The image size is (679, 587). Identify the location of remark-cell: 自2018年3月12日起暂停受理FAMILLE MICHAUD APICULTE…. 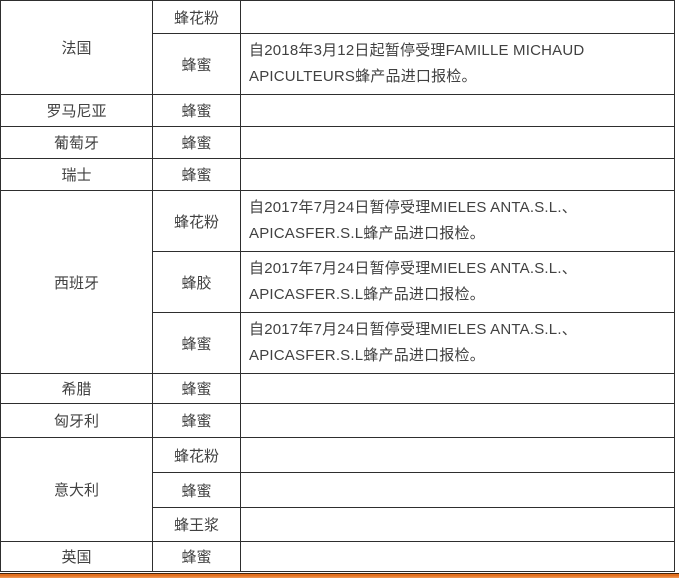
(457, 64).